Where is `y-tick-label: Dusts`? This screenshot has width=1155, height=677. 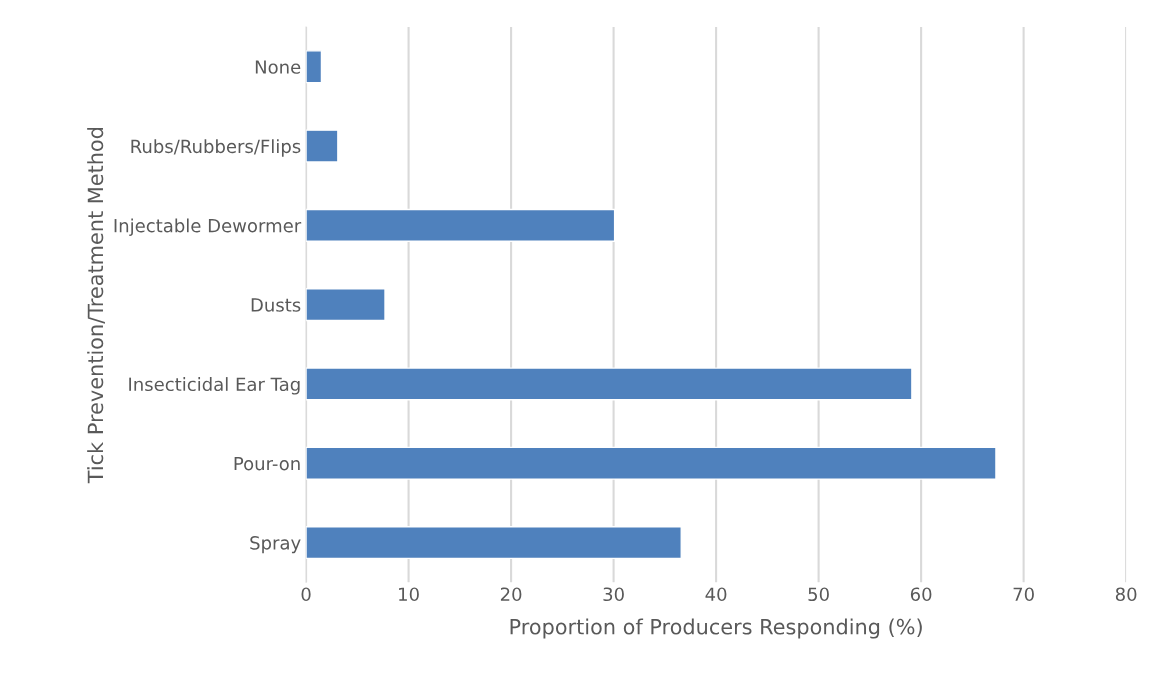 y-tick-label: Dusts is located at coordinates (276, 305).